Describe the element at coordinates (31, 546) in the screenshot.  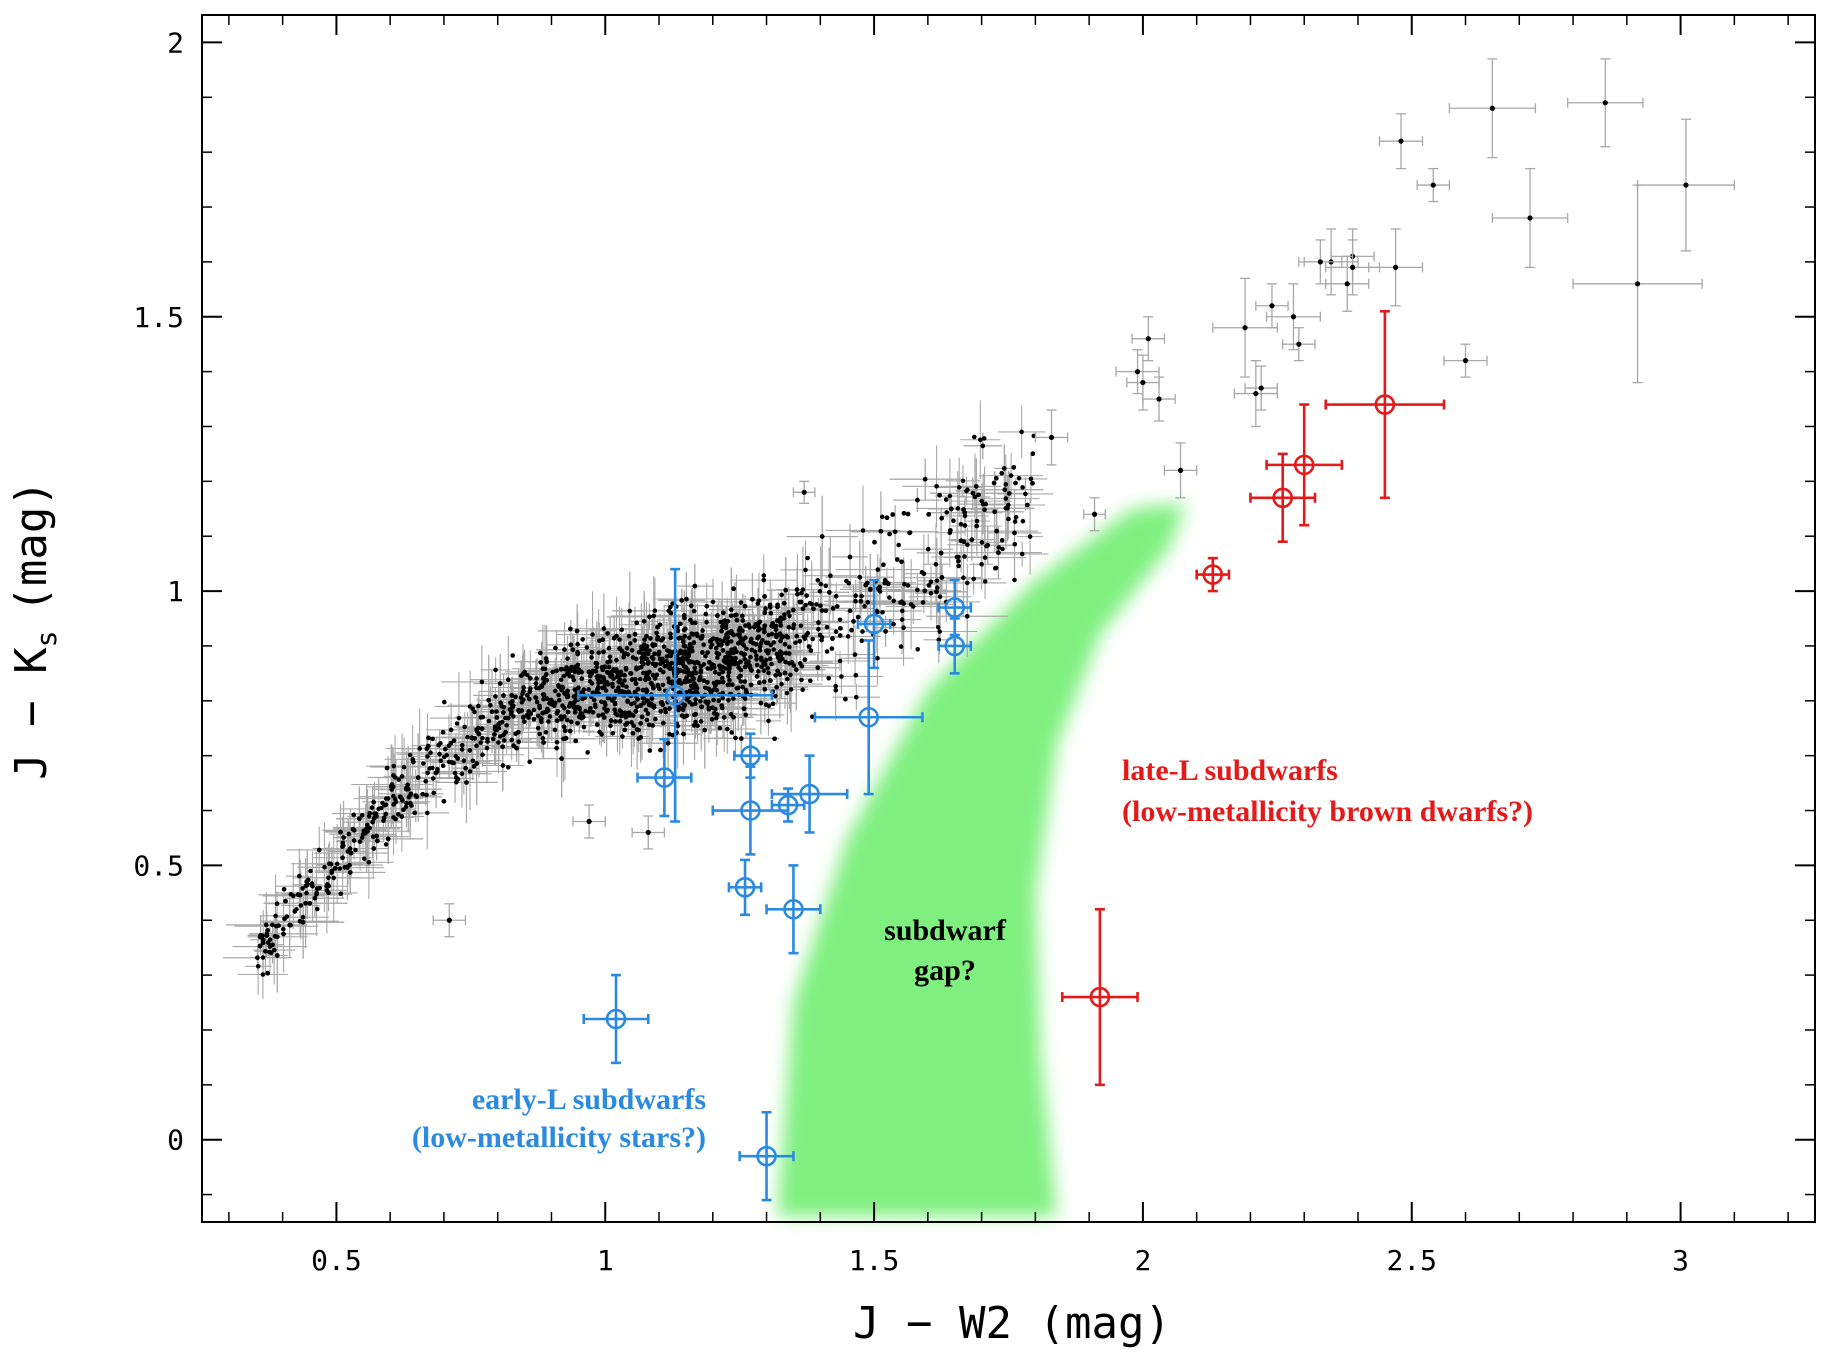
I see `y-axis-title-unit: (mag)` at that location.